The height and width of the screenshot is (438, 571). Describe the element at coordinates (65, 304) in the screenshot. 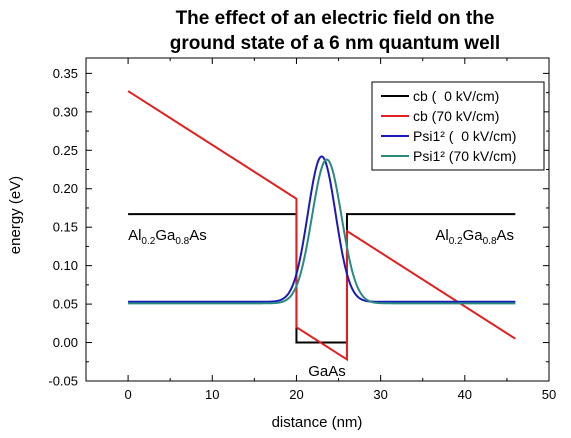

I see `y-tick-label: 0.05` at that location.